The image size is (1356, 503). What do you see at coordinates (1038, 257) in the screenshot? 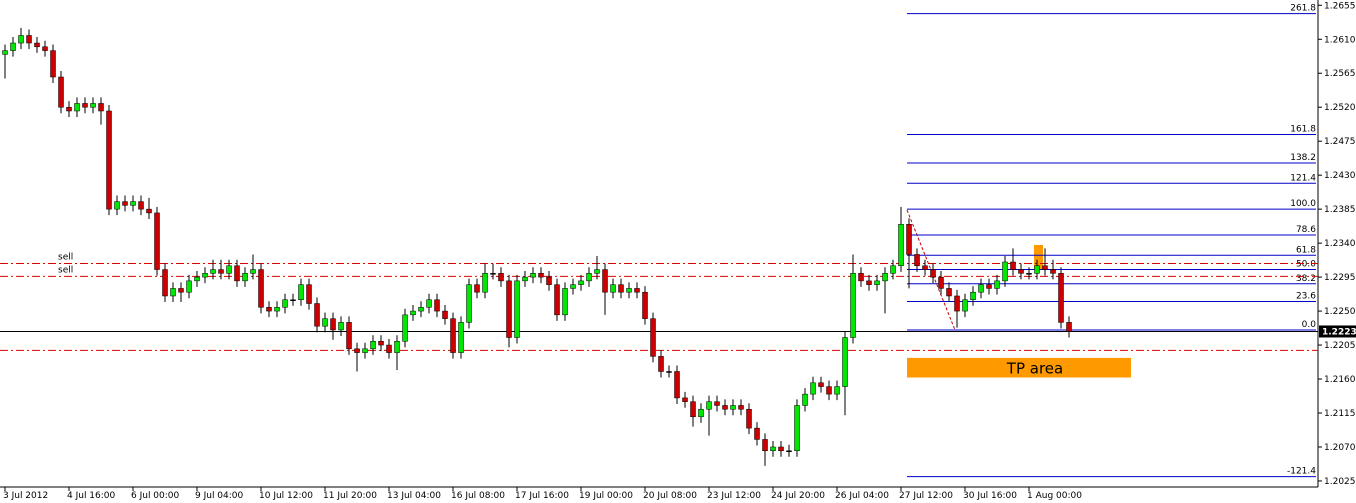
I see `entry-marker` at bounding box center [1038, 257].